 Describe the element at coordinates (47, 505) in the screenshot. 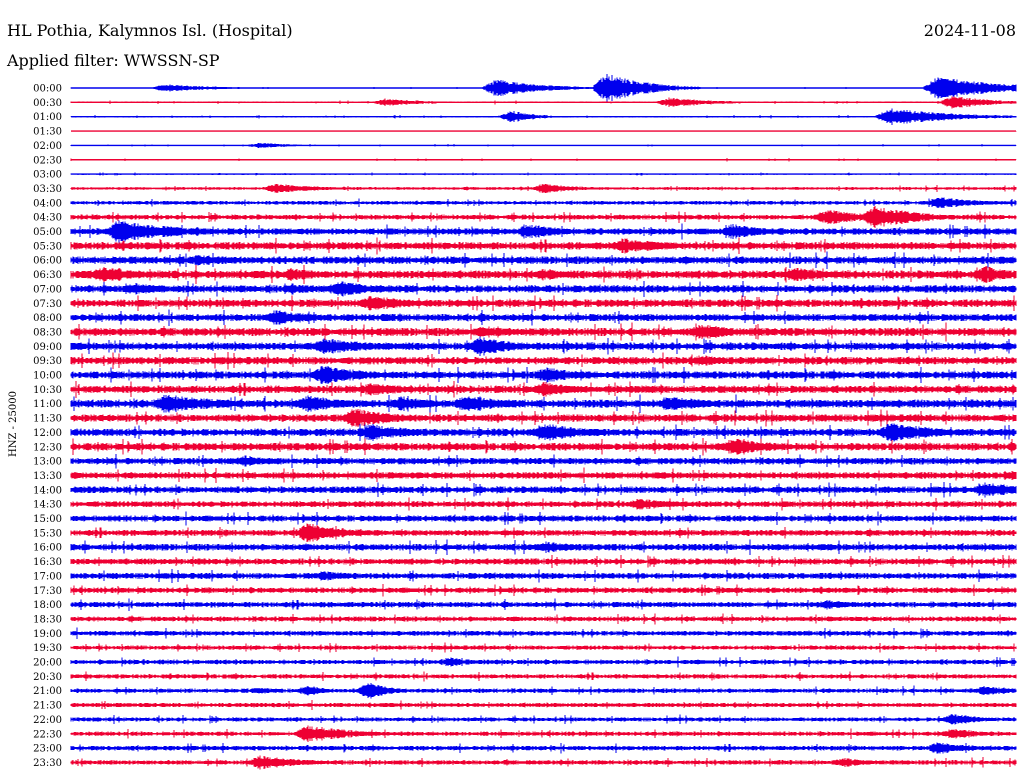

I see `row-time-label: 14:30` at that location.